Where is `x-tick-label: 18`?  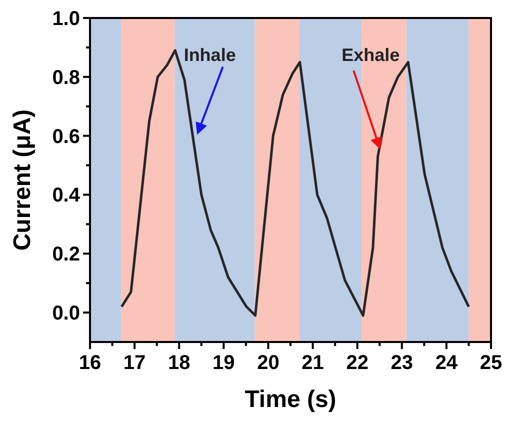 x-tick-label: 18 is located at coordinates (179, 363).